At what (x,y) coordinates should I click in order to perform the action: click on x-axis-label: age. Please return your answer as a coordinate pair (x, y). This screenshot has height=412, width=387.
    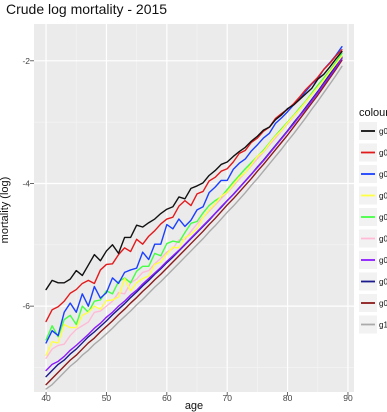
    Looking at the image, I should click on (194, 406).